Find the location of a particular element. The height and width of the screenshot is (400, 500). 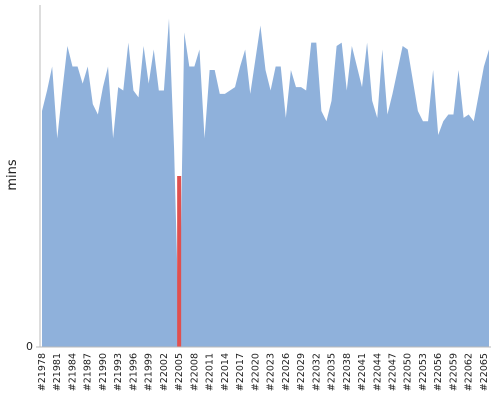

x-tick-label: #21990 is located at coordinates (103, 372).